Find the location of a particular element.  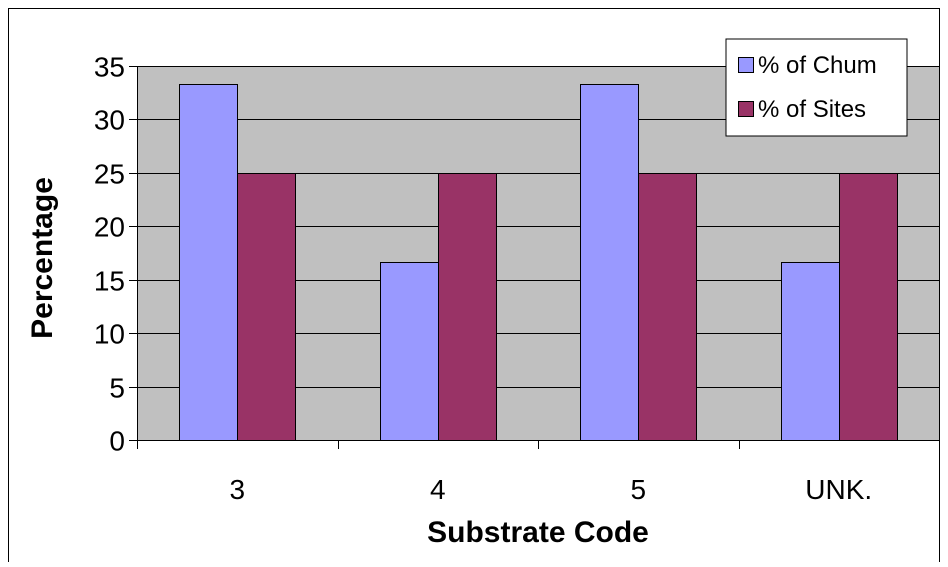

legend-box is located at coordinates (816, 87).